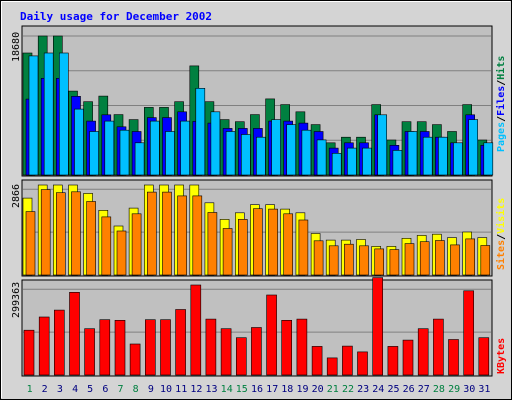 This screenshot has height=400, width=512. Describe the element at coordinates (484, 389) in the screenshot. I see `x-tick-day-31: 31` at that location.